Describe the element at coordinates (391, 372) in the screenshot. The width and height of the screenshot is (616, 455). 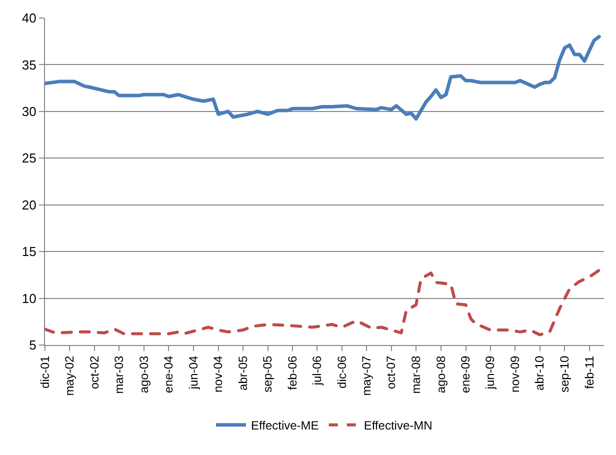
I see `x-tick-label: oct-07` at that location.